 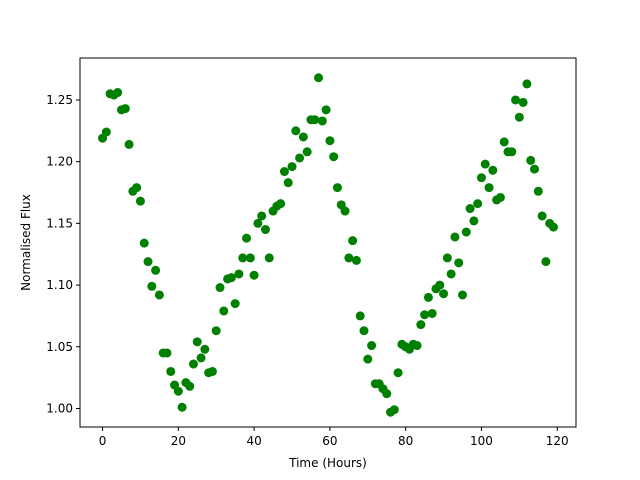 I want to click on y-tick-label: 1.20, so click(x=59, y=162).